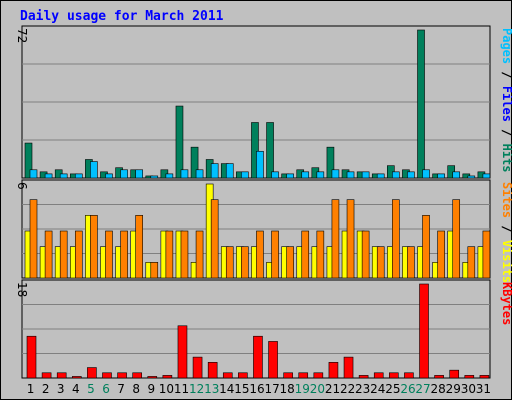  Describe the element at coordinates (196, 389) in the screenshot. I see `x-tick-label-day-12: 12` at that location.